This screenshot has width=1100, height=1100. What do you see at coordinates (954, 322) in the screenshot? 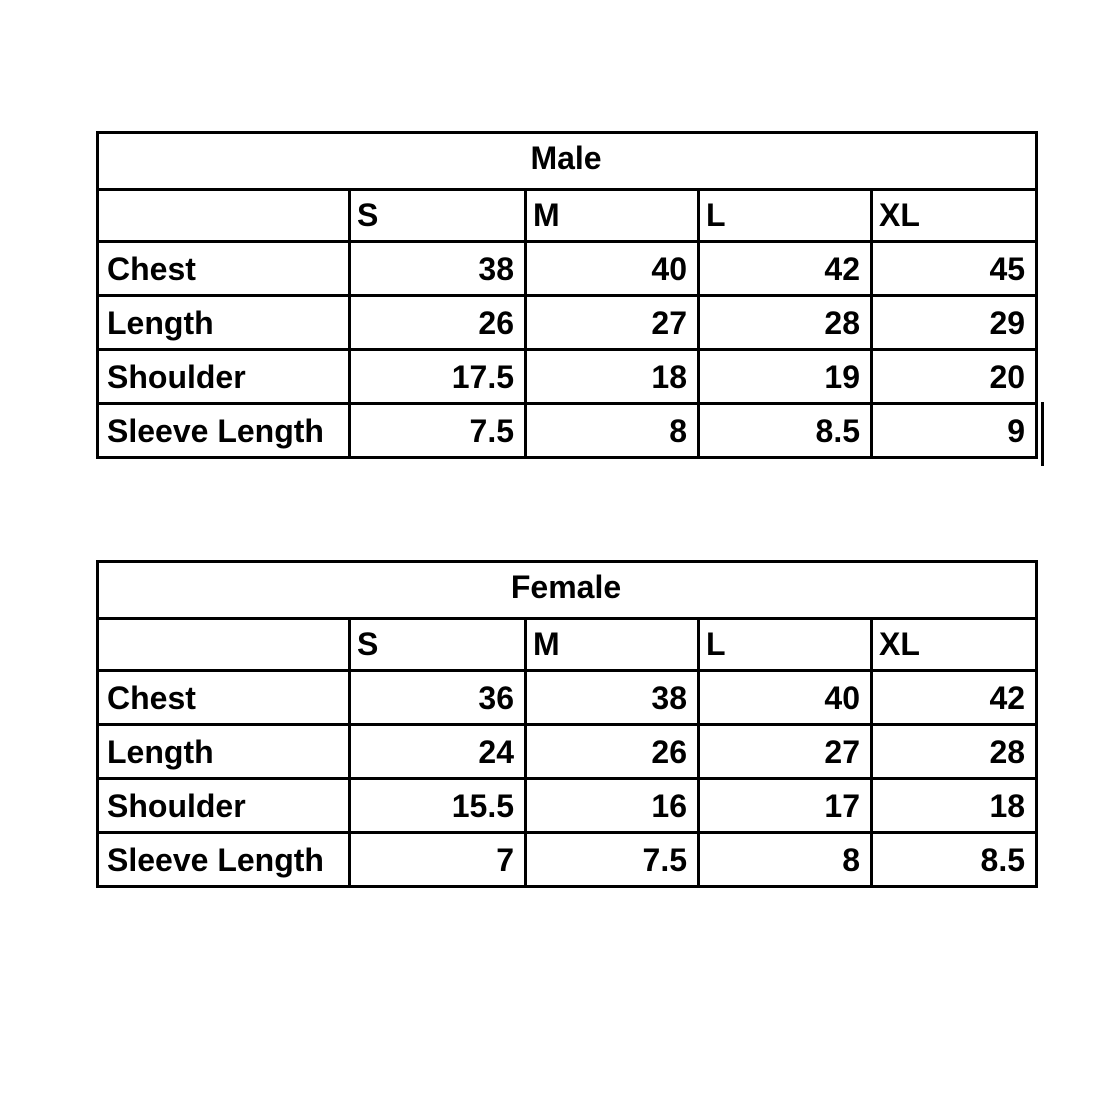
I see `value-cell: 29` at bounding box center [954, 322].